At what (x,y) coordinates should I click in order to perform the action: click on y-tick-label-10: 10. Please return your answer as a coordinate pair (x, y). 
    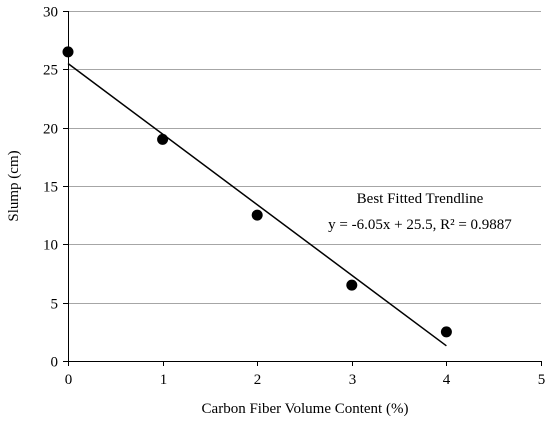
    Looking at the image, I should click on (50, 246).